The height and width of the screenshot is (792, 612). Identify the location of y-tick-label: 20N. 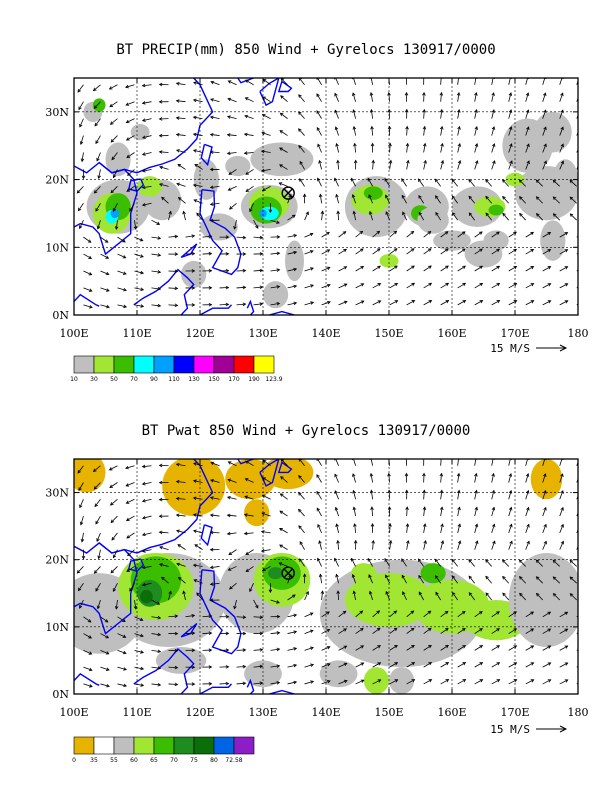
(57, 180).